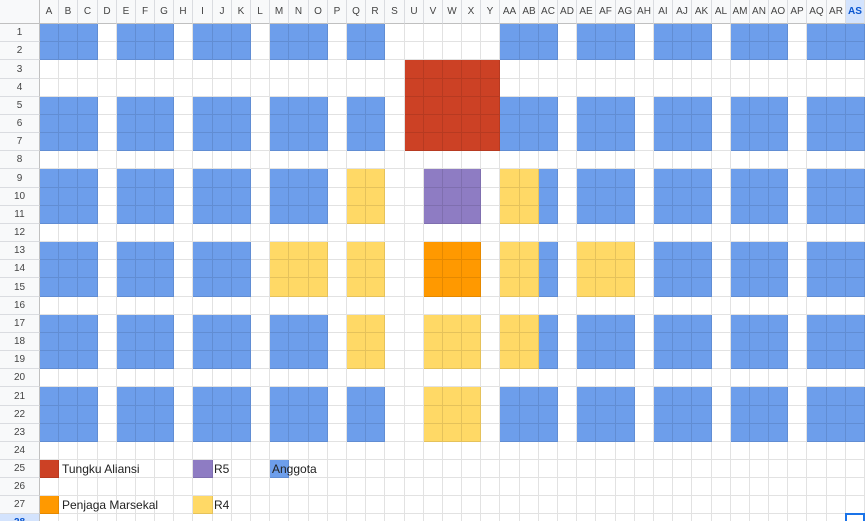  What do you see at coordinates (375, 306) in the screenshot?
I see `cell-R16` at bounding box center [375, 306].